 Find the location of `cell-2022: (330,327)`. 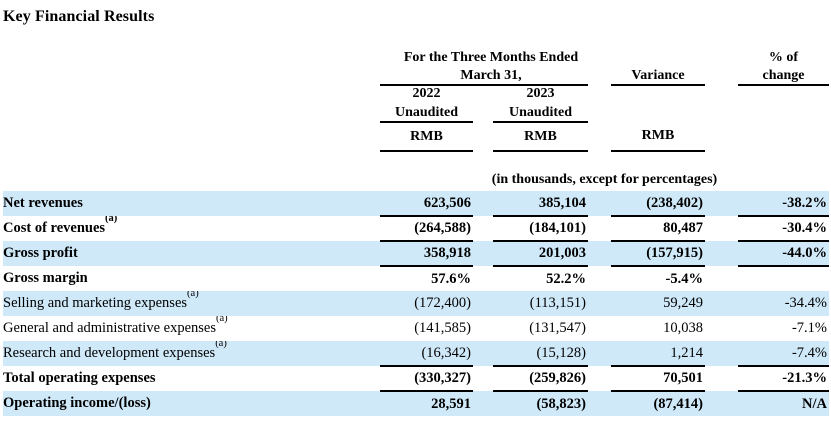

cell-2022: (330,327) is located at coordinates (426, 379).